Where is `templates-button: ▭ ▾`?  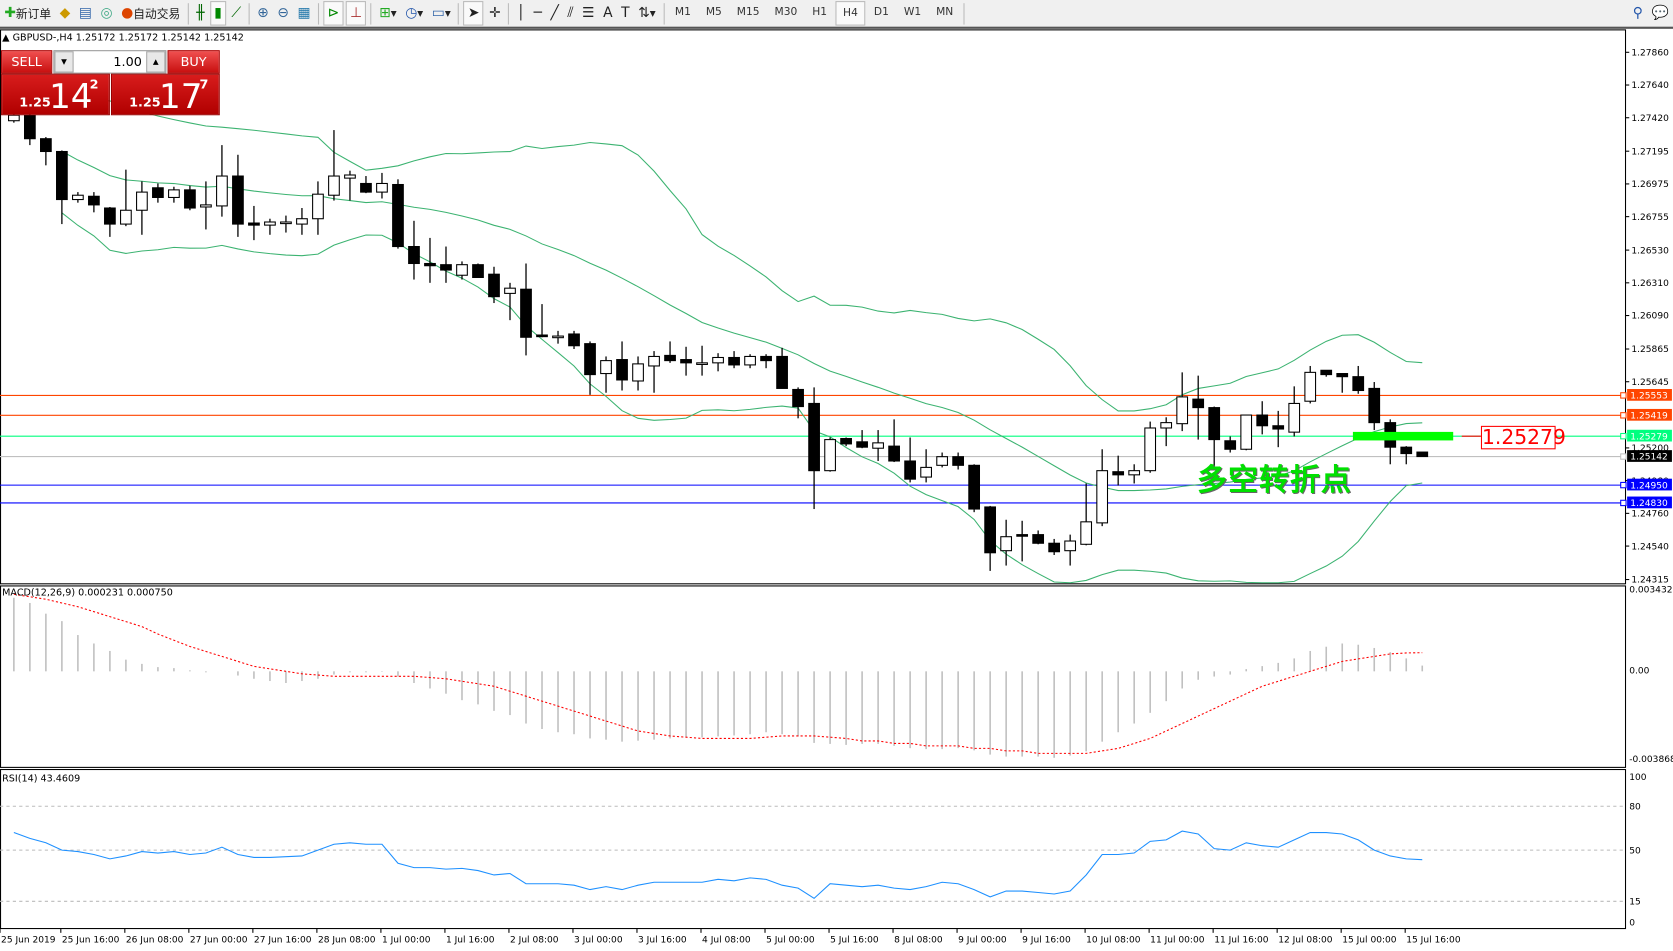 templates-button: ▭ ▾ is located at coordinates (441, 12).